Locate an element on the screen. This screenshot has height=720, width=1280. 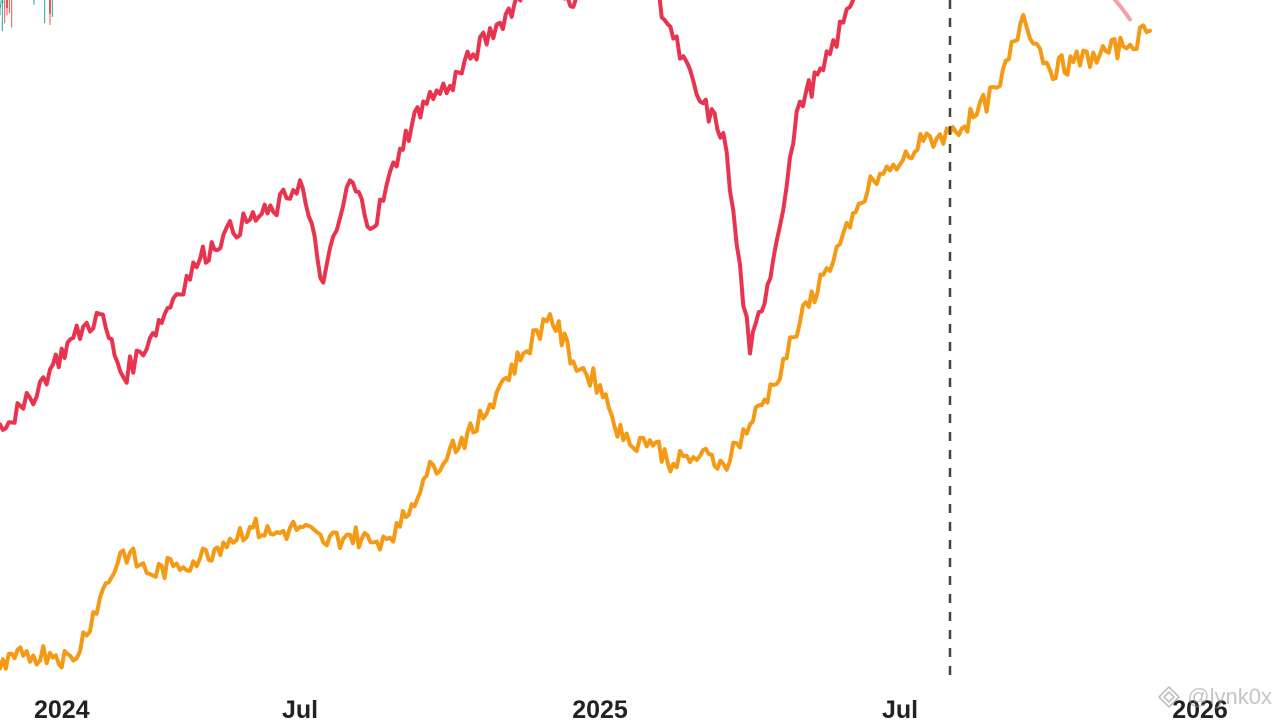
x-tick-label: 2025 is located at coordinates (600, 708).